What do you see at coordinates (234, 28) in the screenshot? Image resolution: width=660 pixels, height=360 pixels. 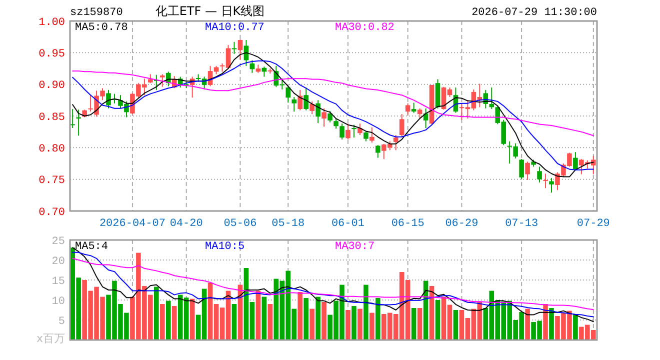 I see `text: MA10:0.77` at bounding box center [234, 28].